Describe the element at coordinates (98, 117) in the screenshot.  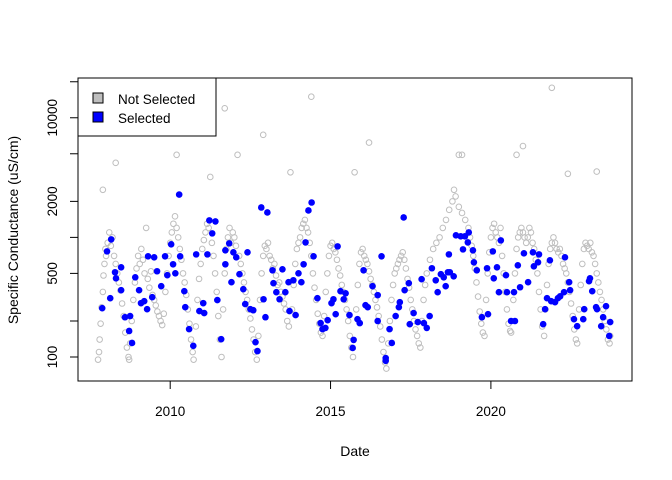
I see `legend-swatch-selected` at that location.